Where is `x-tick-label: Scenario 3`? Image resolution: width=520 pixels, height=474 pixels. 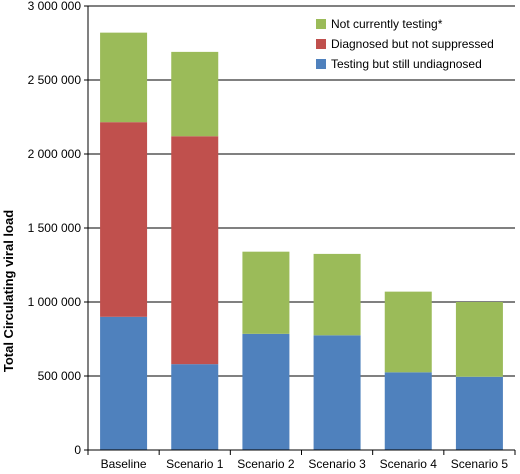
x-tick-label: Scenario 3 is located at coordinates (337, 463).